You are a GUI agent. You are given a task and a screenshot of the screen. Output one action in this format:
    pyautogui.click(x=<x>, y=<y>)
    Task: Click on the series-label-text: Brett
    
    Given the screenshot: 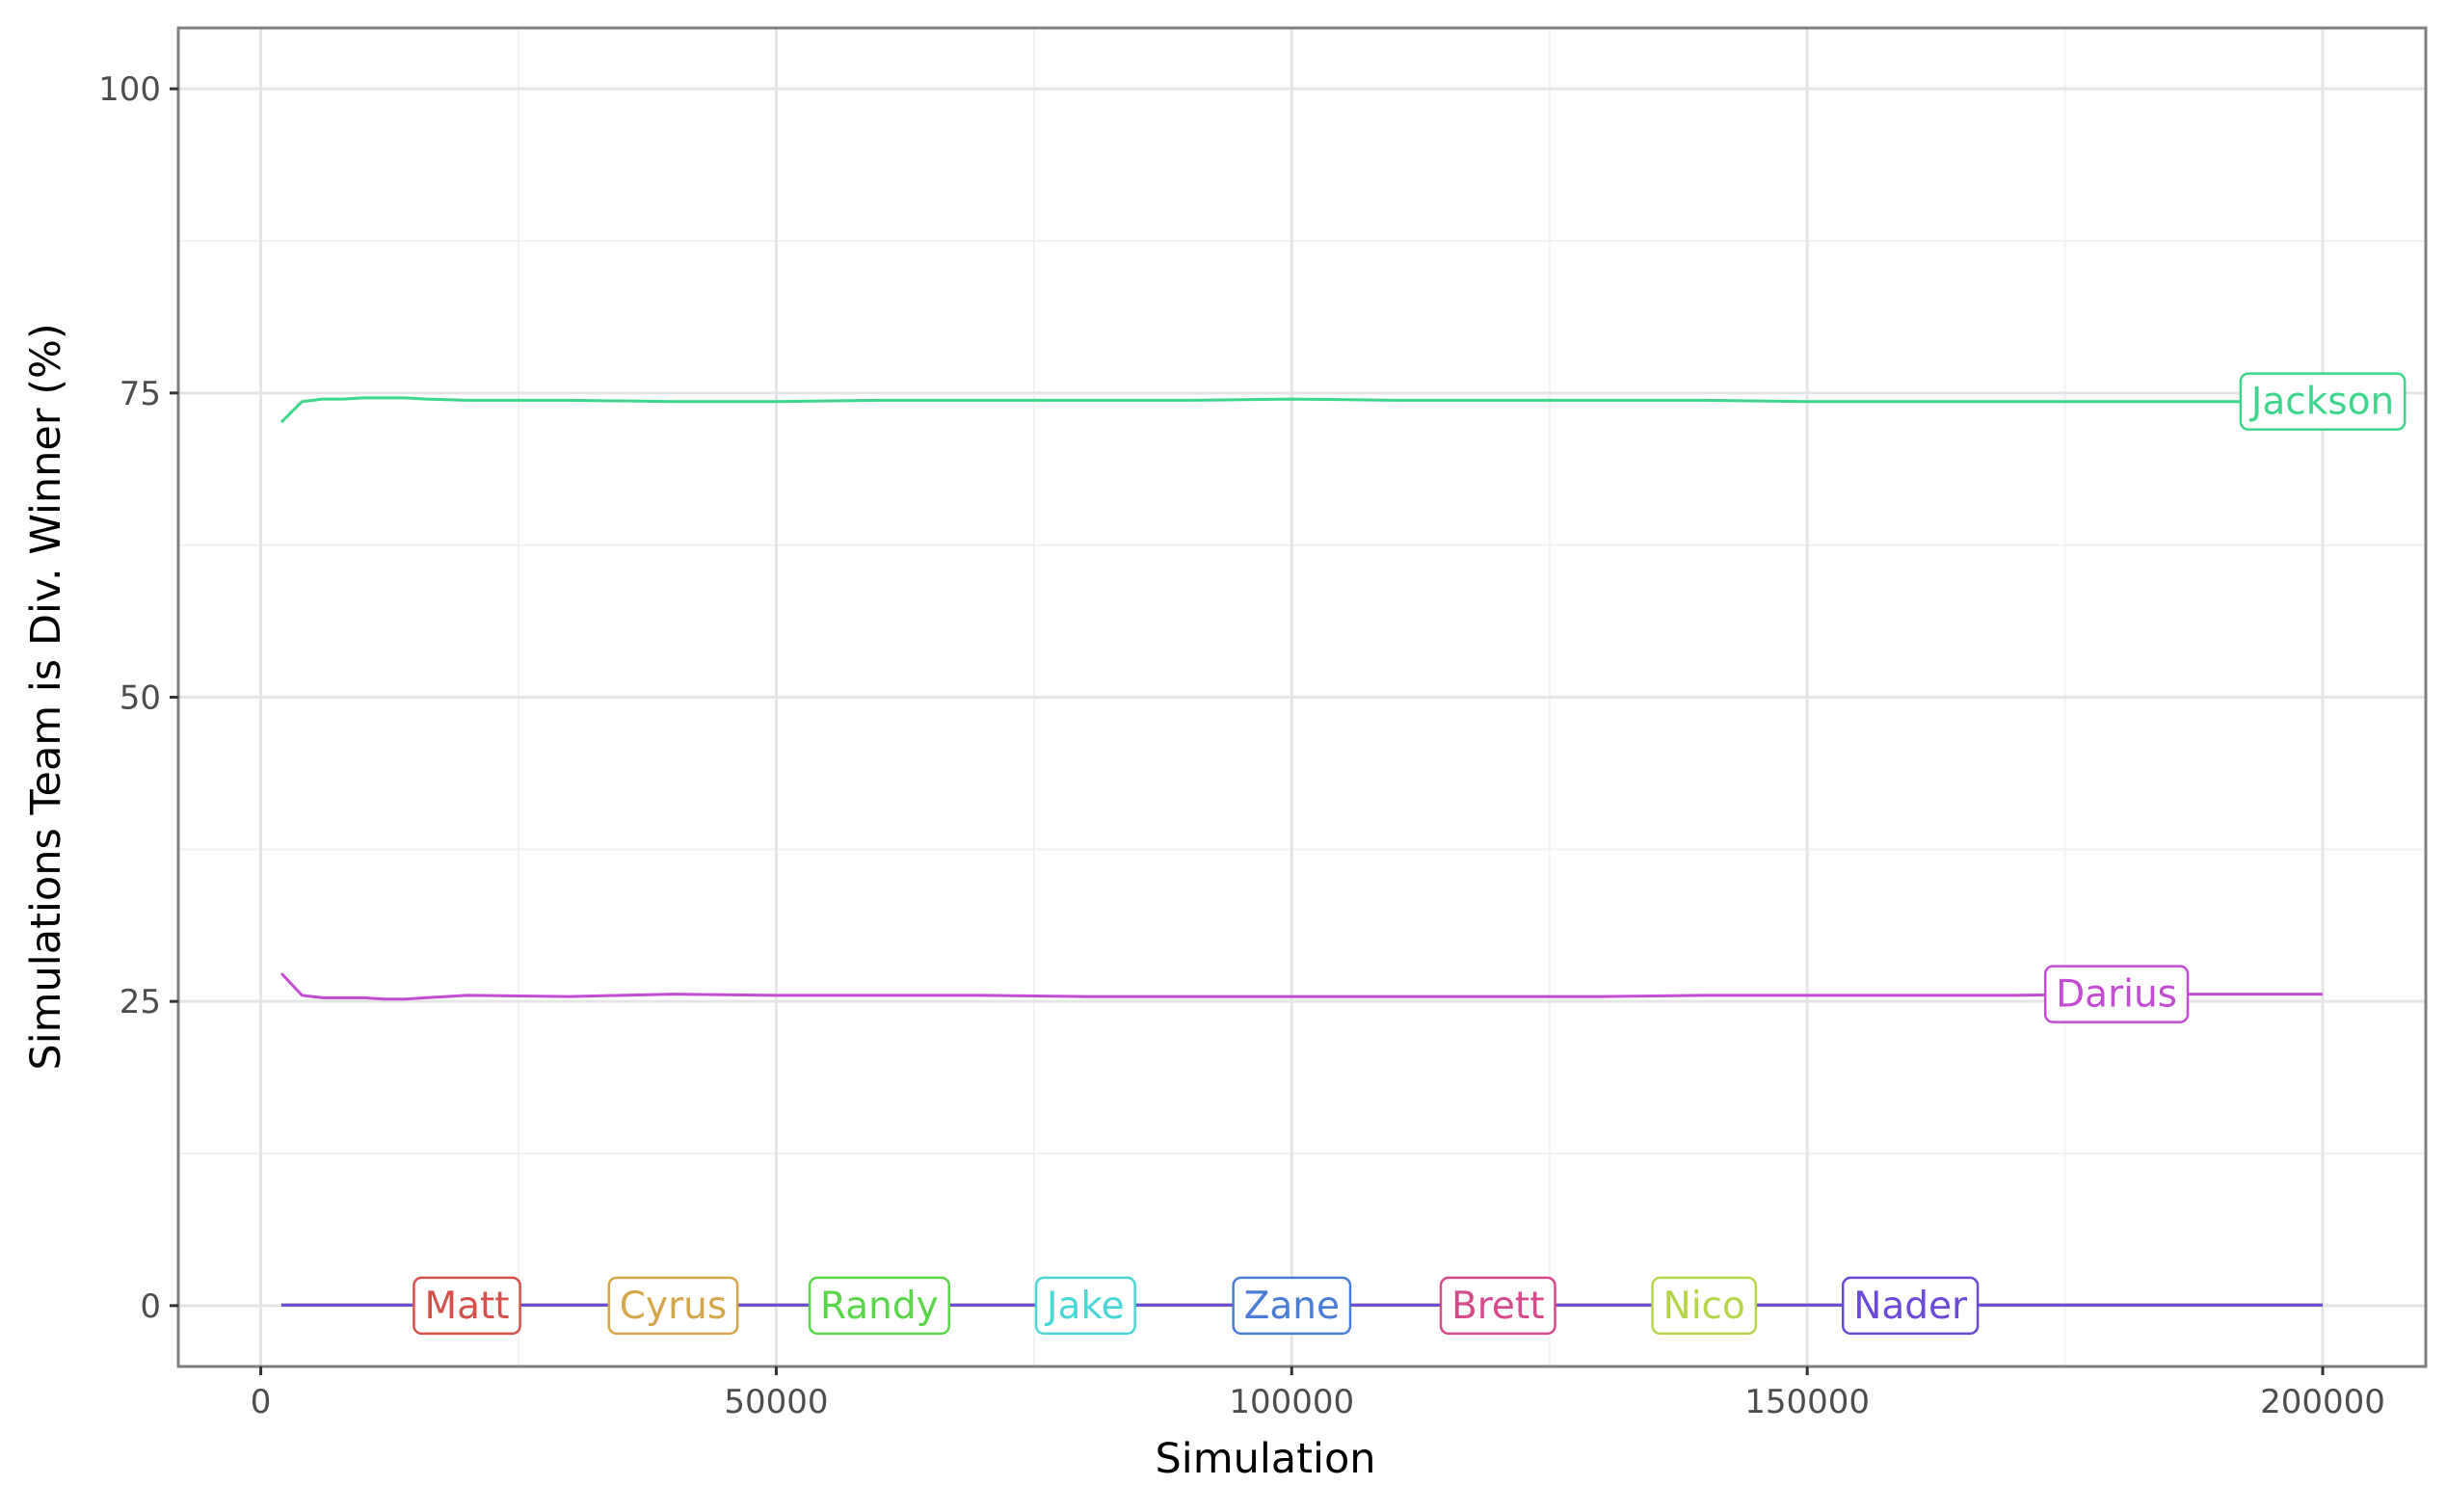 What is the action you would take?
    pyautogui.click(x=1498, y=1307)
    